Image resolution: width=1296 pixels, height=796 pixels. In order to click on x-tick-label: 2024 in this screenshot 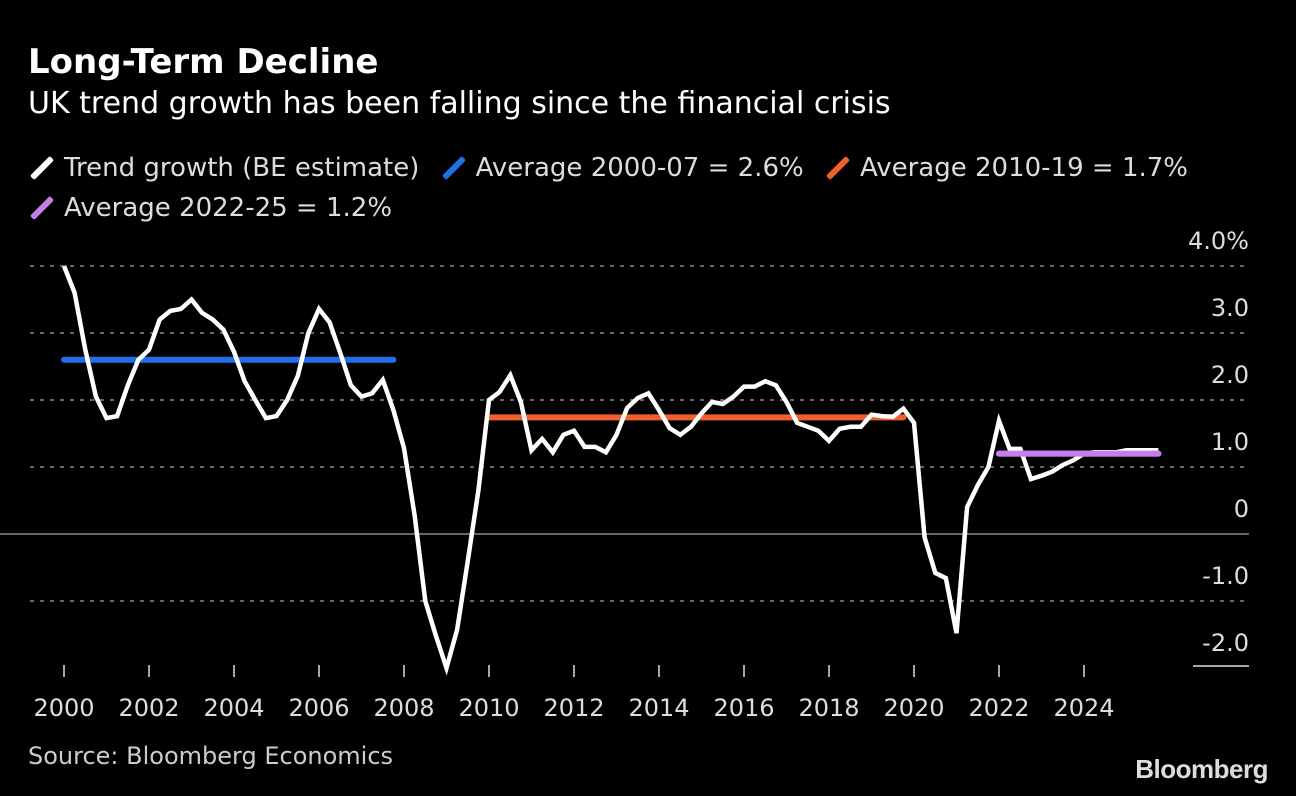, I will do `click(1083, 708)`.